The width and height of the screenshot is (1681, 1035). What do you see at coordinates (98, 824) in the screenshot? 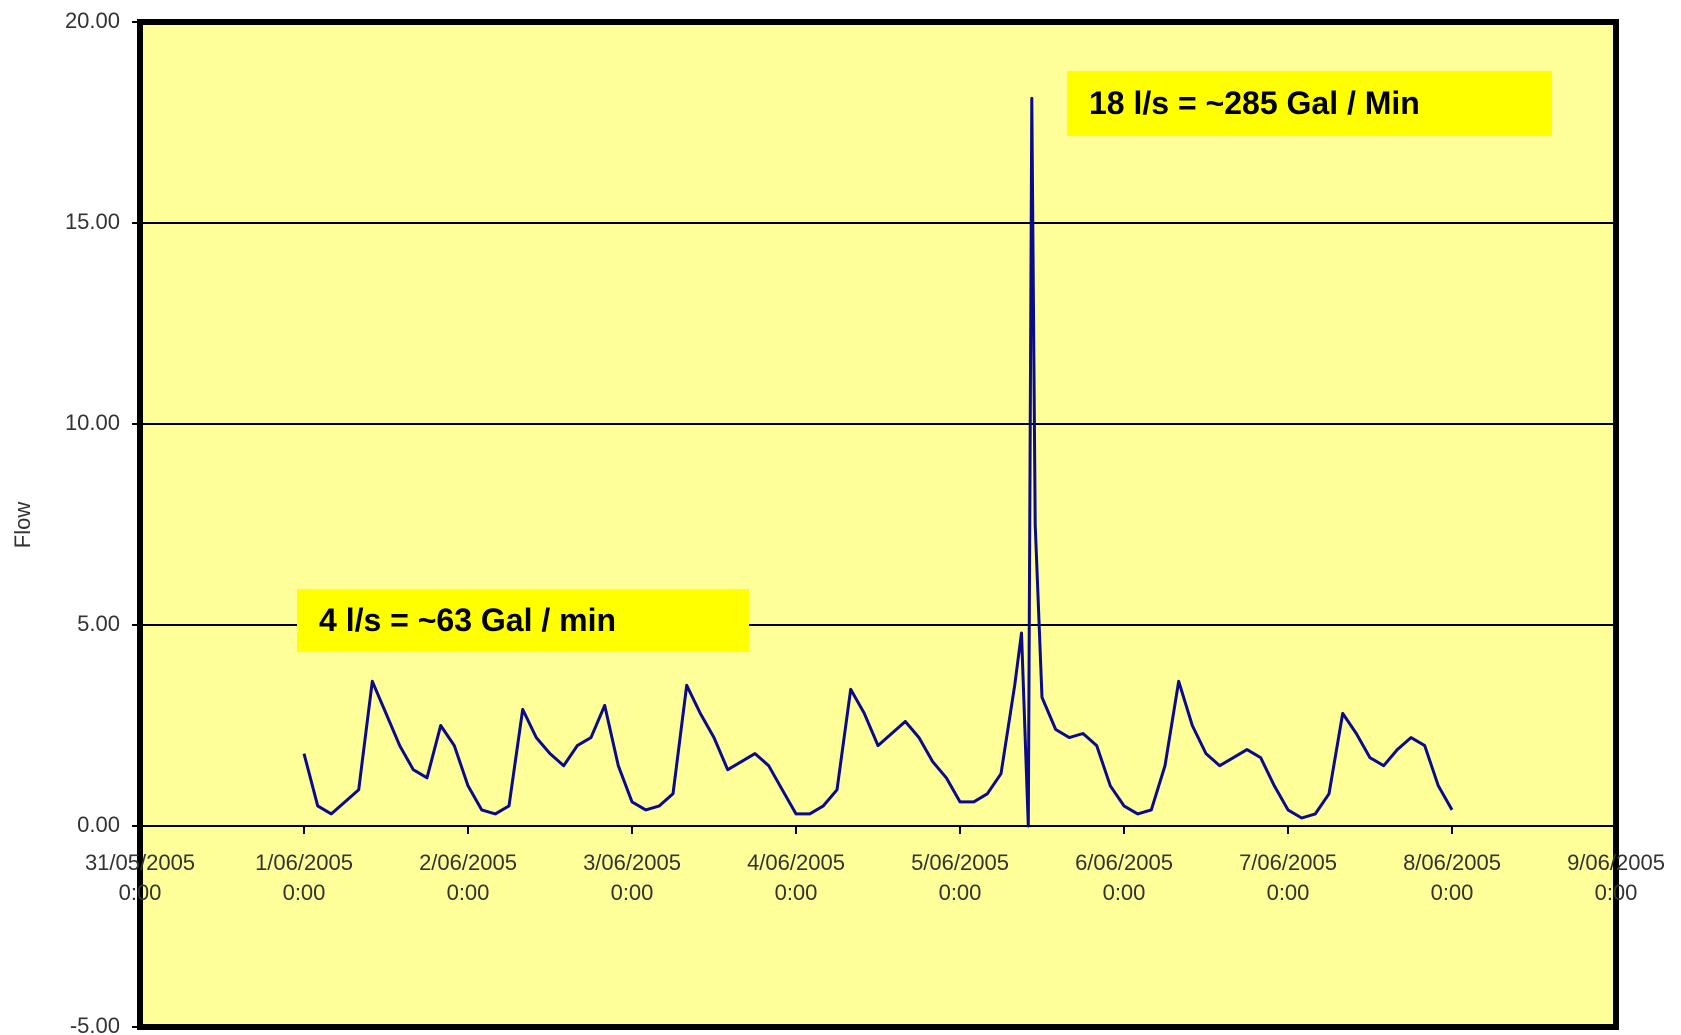
I see `y-tick-label: 0.00` at bounding box center [98, 824].